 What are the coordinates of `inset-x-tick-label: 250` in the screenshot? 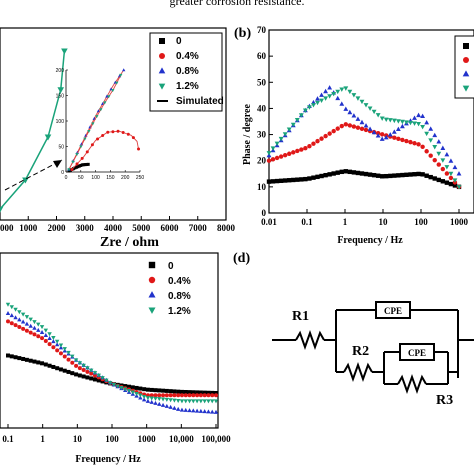 It's located at (140, 178).